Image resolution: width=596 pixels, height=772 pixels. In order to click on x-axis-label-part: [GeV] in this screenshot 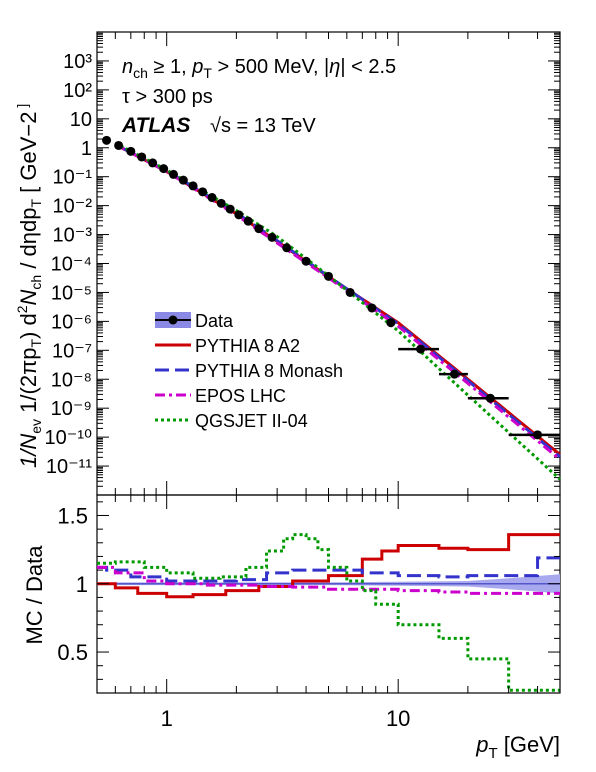, I will do `click(529, 744)`.